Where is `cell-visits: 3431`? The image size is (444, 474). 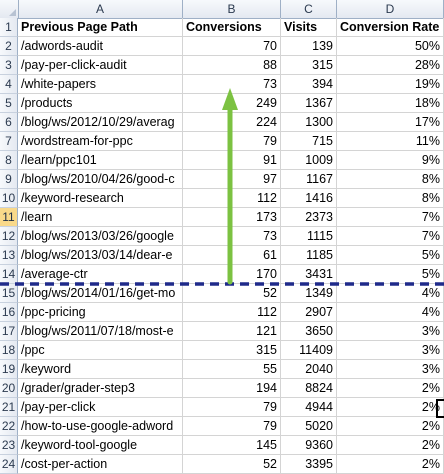 cell-visits: 3431 is located at coordinates (309, 274).